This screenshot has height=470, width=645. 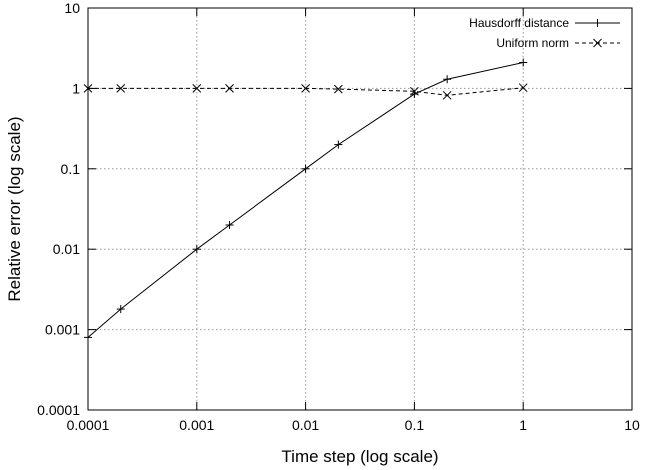 What do you see at coordinates (544, 33) in the screenshot?
I see `legend: Hausdorff distance Uniform norm` at bounding box center [544, 33].